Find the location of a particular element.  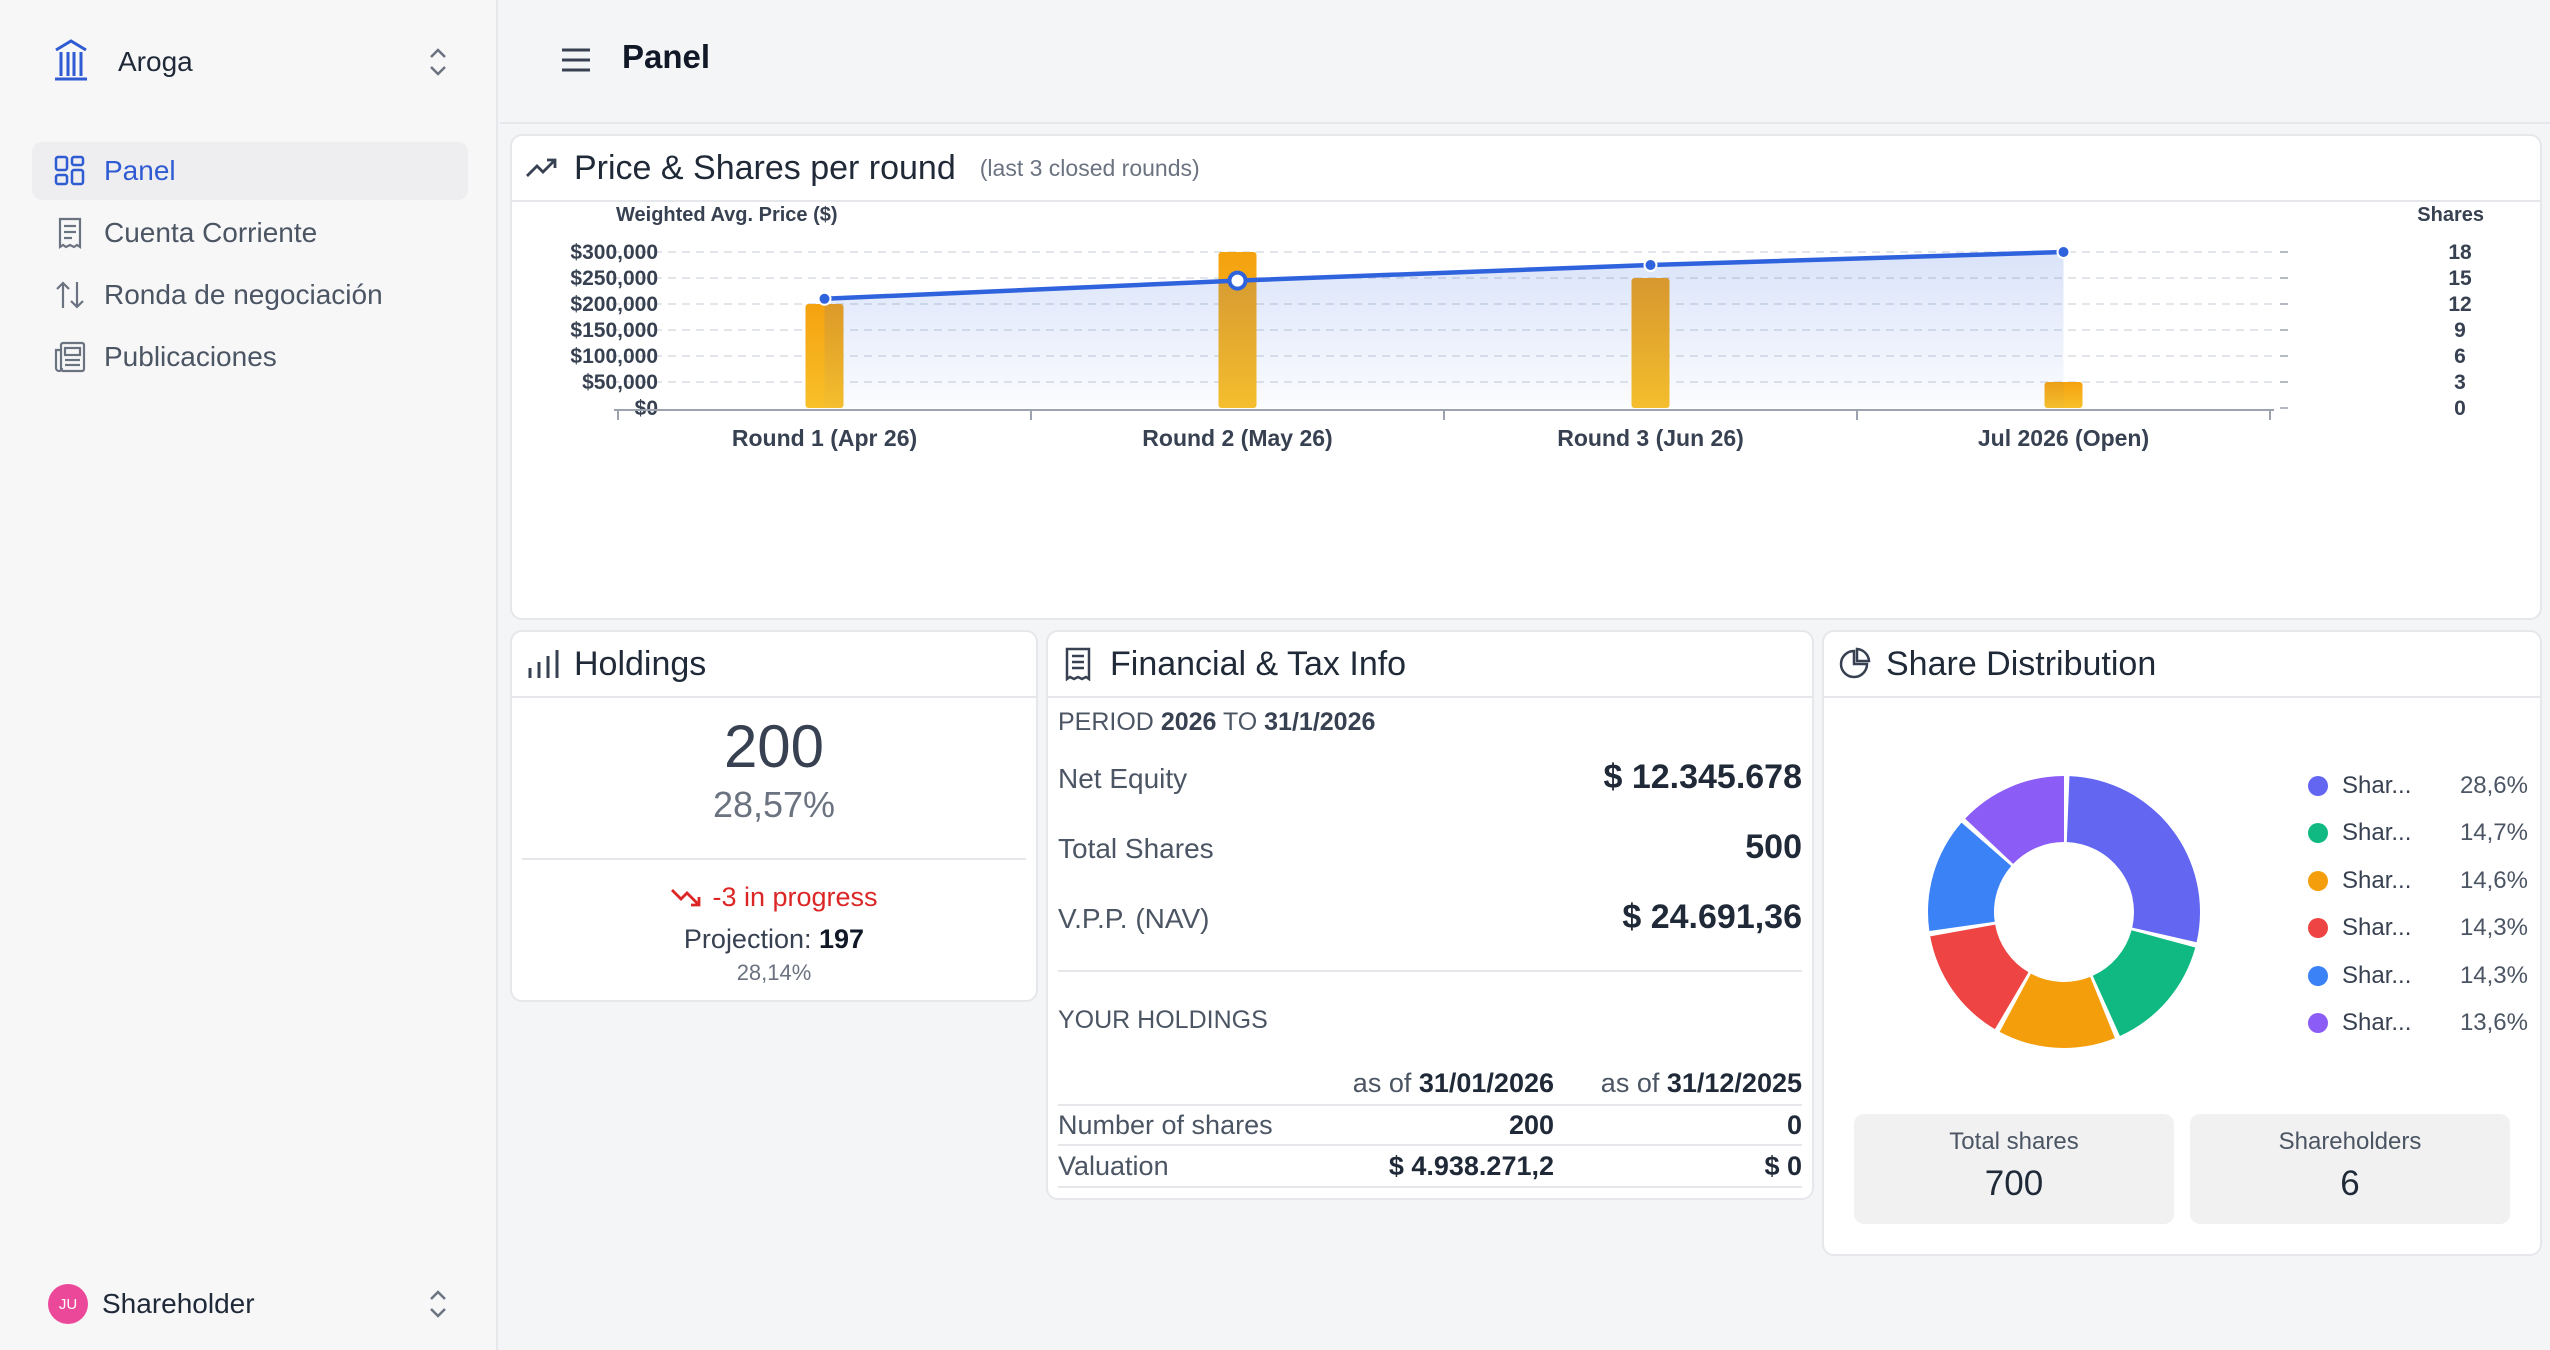

period-label: PERIOD 2026 TO 31/1/2026 is located at coordinates (1216, 722).